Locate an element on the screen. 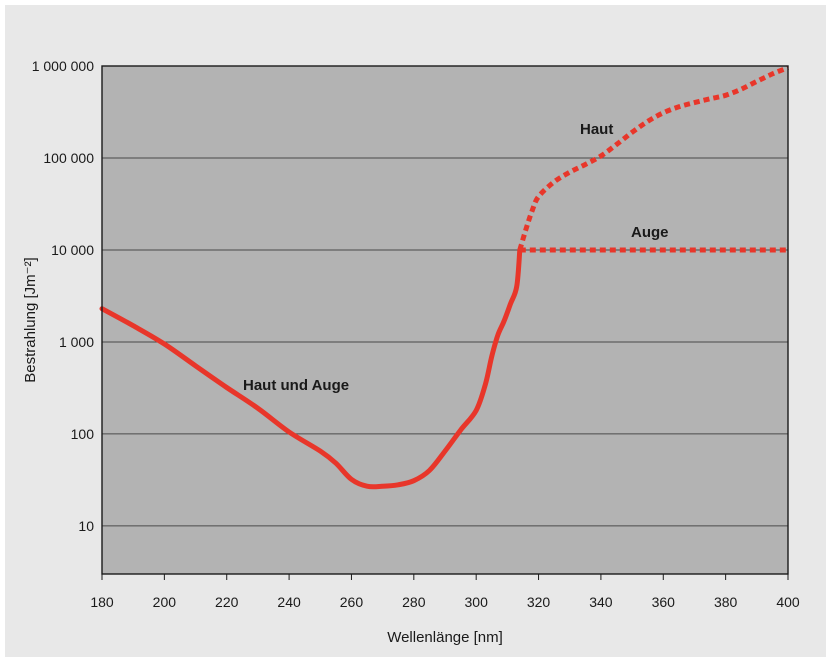 The height and width of the screenshot is (662, 831). x-tick-label: 400 is located at coordinates (788, 602).